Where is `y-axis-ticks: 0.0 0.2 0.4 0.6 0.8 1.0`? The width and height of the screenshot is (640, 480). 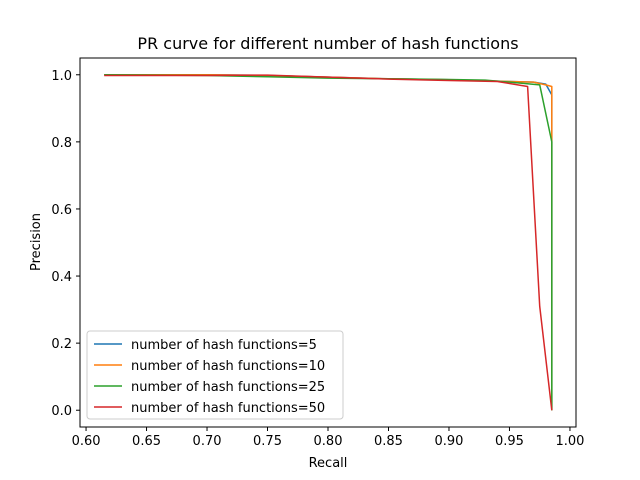
y-axis-ticks: 0.0 0.2 0.4 0.6 0.8 1.0 is located at coordinates (65, 244).